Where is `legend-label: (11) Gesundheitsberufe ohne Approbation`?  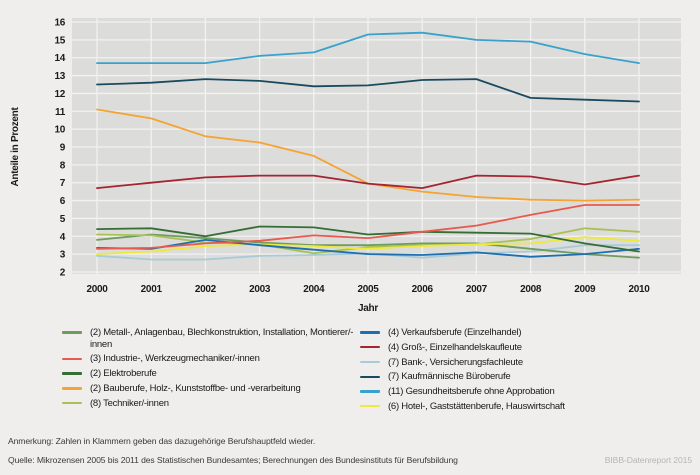 legend-label: (11) Gesundheitsberufe ohne Approbation is located at coordinates (471, 392).